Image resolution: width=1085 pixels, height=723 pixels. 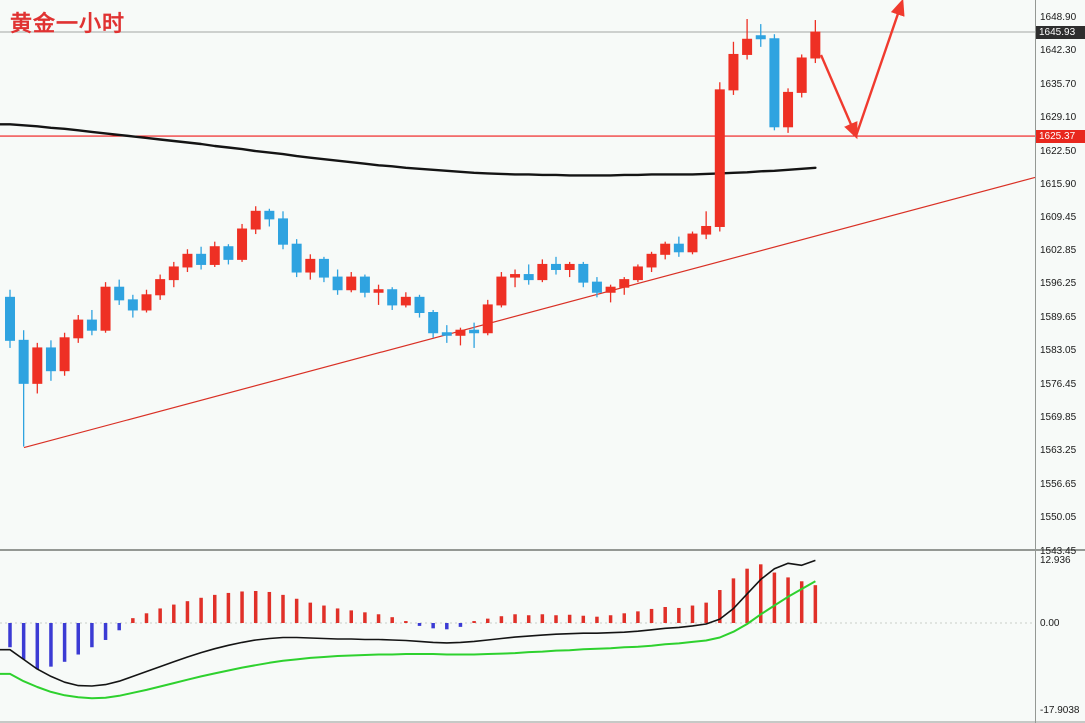 I want to click on price-axis-label: 1563.25, so click(x=1058, y=451).